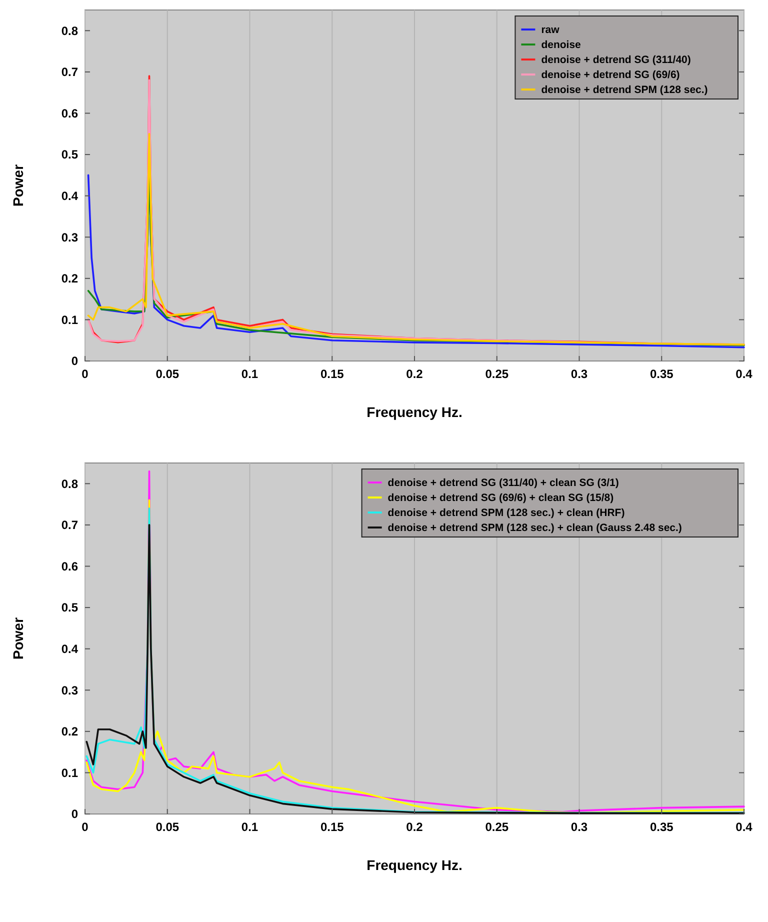  What do you see at coordinates (624, 90) in the screenshot?
I see `legend-label: denoise + detrend SPM (128 sec.)` at bounding box center [624, 90].